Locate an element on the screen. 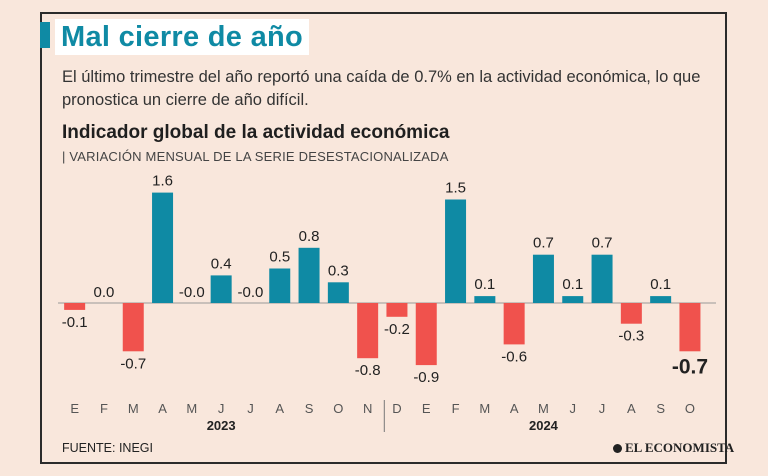 This screenshot has width=768, height=476. page-title: Mal cierre de año is located at coordinates (182, 37).